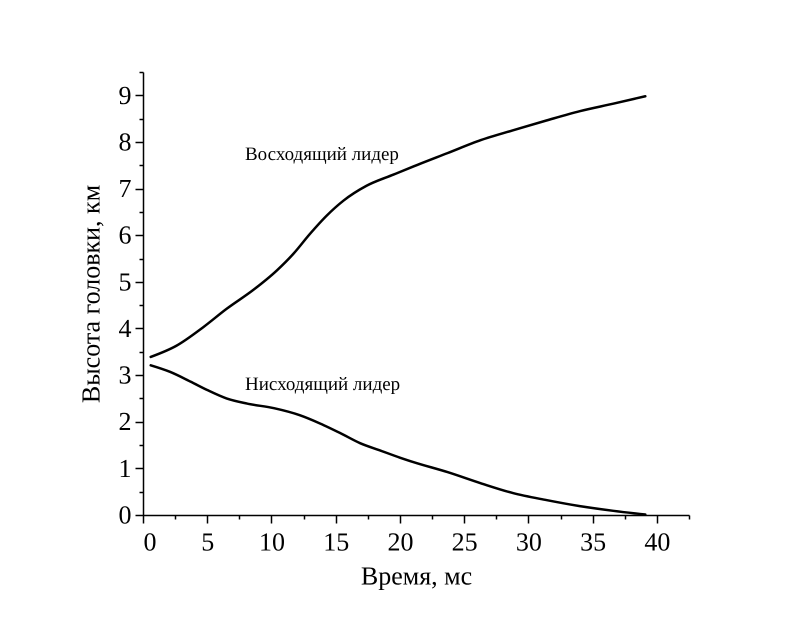 The image size is (800, 618). I want to click on x-axis-title: Время, мс, so click(416, 576).